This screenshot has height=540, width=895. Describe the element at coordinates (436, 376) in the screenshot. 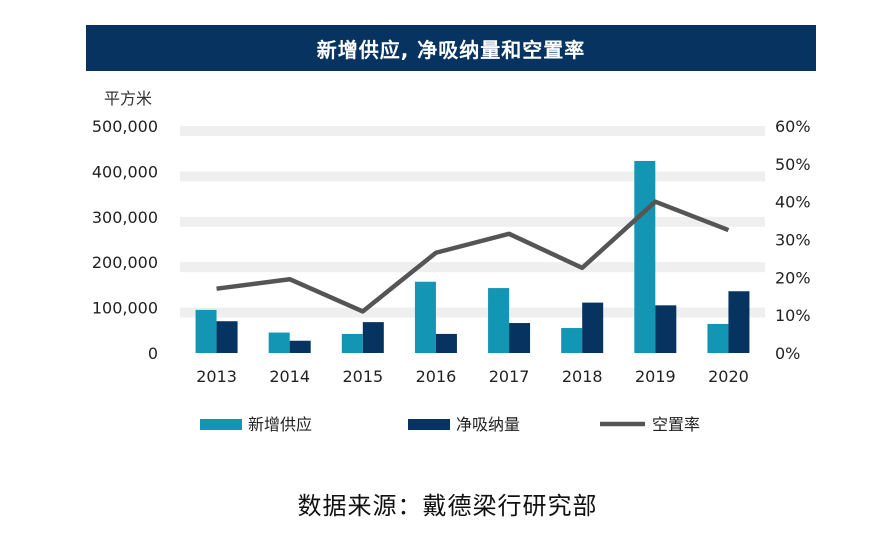

I see `x-tick-label: 2016` at that location.